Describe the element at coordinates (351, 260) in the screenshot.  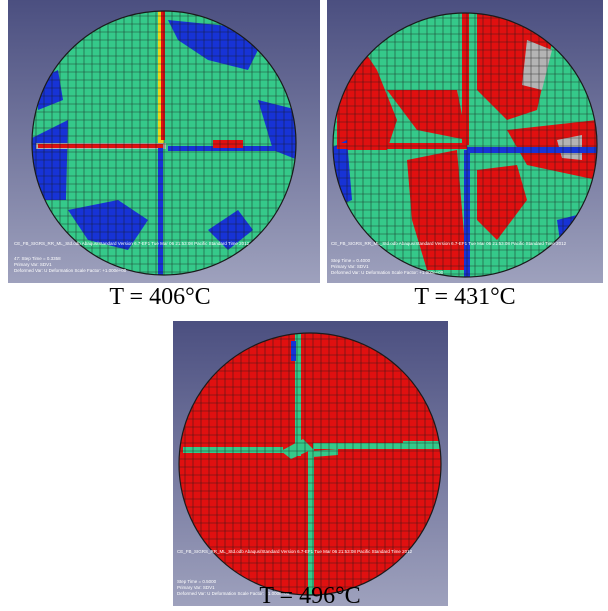
I see `viewport-time-text: Step Time = 0.4000` at that location.